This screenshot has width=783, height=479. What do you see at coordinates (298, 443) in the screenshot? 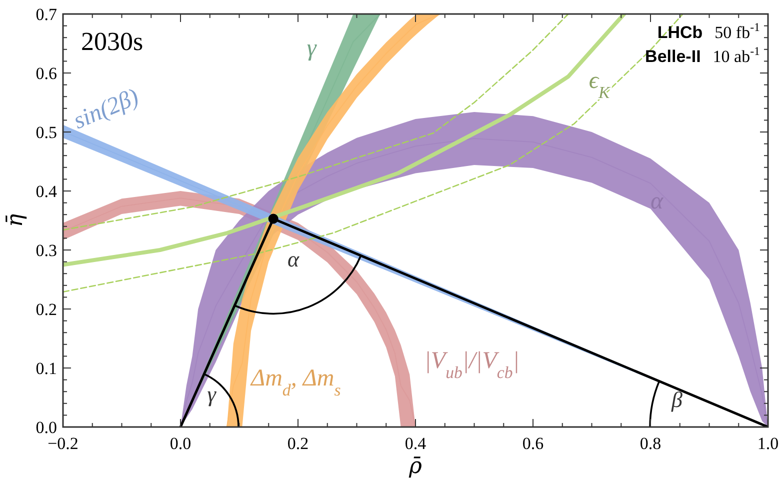
I see `x-tick-label: 0.2` at bounding box center [298, 443].